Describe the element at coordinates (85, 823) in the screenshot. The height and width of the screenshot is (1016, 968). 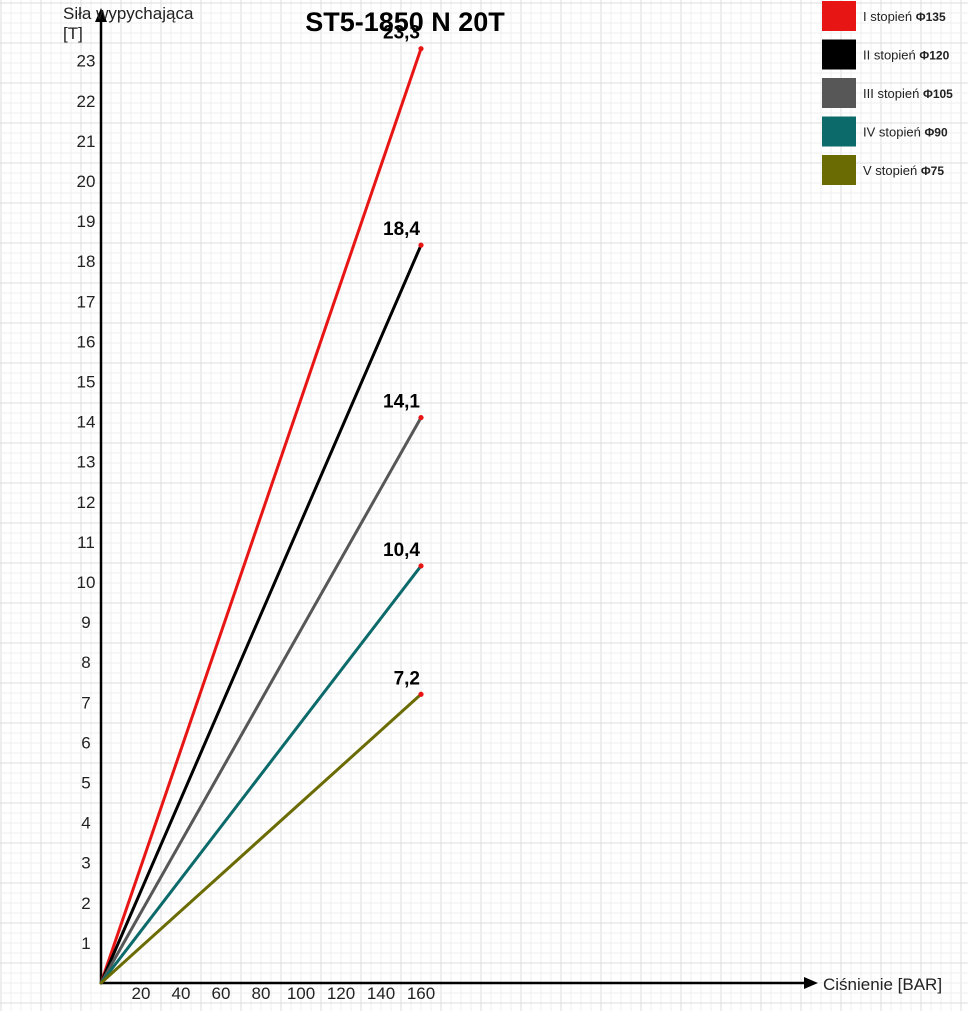
I see `y-tick-label: 4` at that location.